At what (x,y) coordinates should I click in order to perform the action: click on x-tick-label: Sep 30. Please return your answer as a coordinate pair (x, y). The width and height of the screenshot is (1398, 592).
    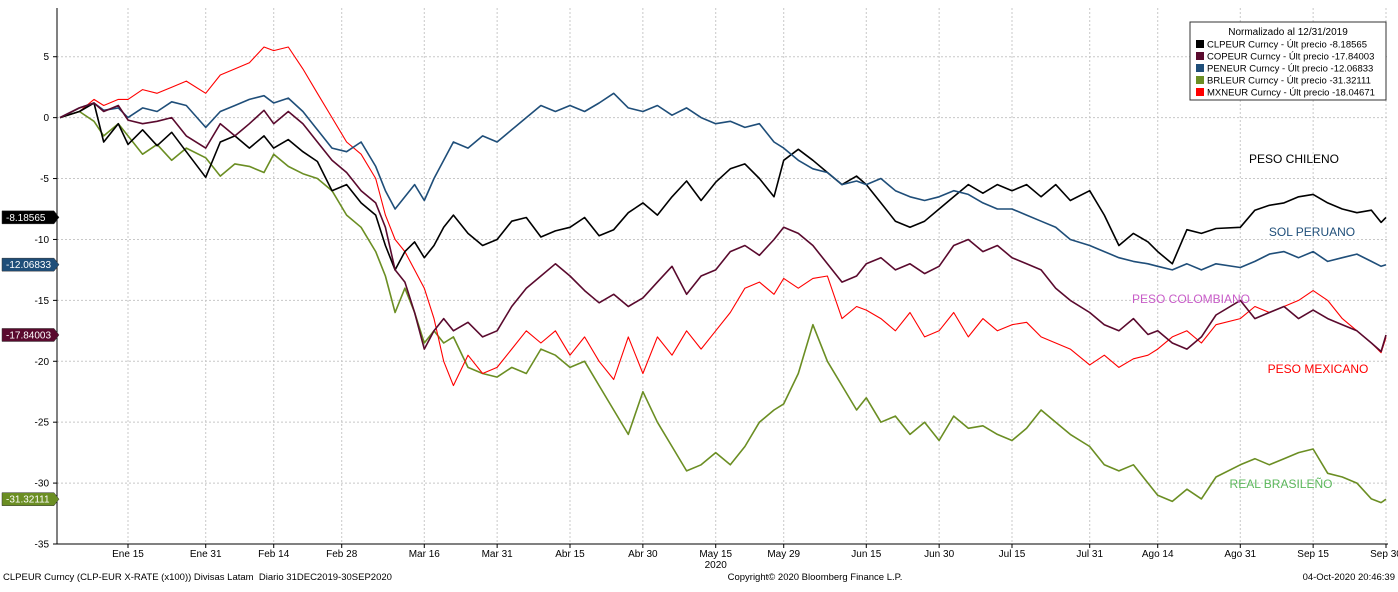
    Looking at the image, I should click on (1384, 554).